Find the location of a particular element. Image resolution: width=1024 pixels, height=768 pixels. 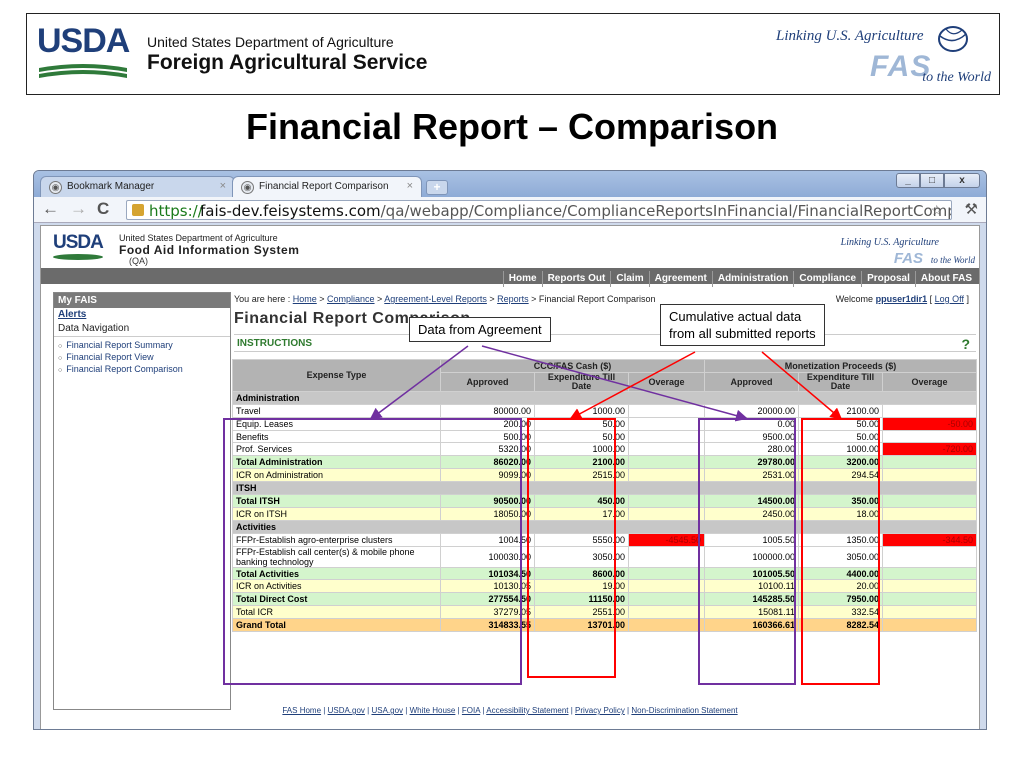

callout-line-1: Cumulative actual data is located at coordinates (735, 316).